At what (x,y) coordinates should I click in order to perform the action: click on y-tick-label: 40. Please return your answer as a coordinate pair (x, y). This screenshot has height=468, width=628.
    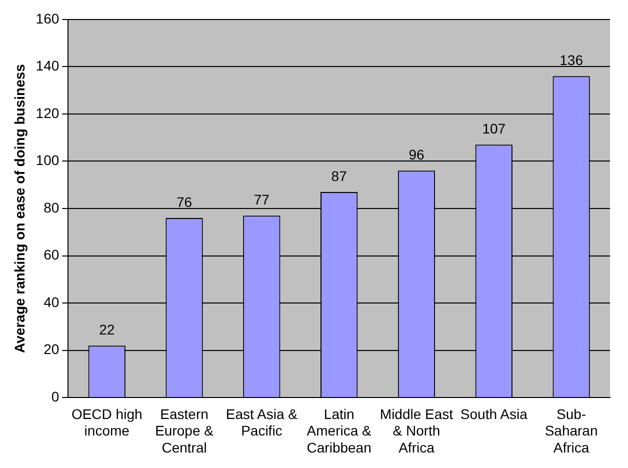
    Looking at the image, I should click on (52, 302).